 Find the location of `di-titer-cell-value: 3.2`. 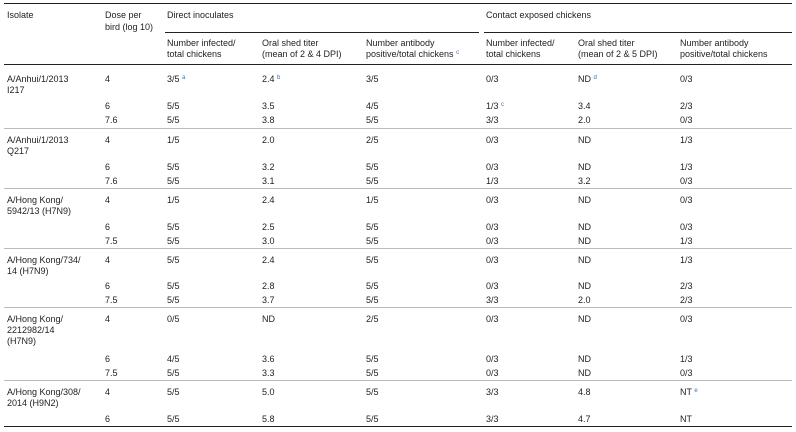

di-titer-cell-value: 3.2 is located at coordinates (268, 167).